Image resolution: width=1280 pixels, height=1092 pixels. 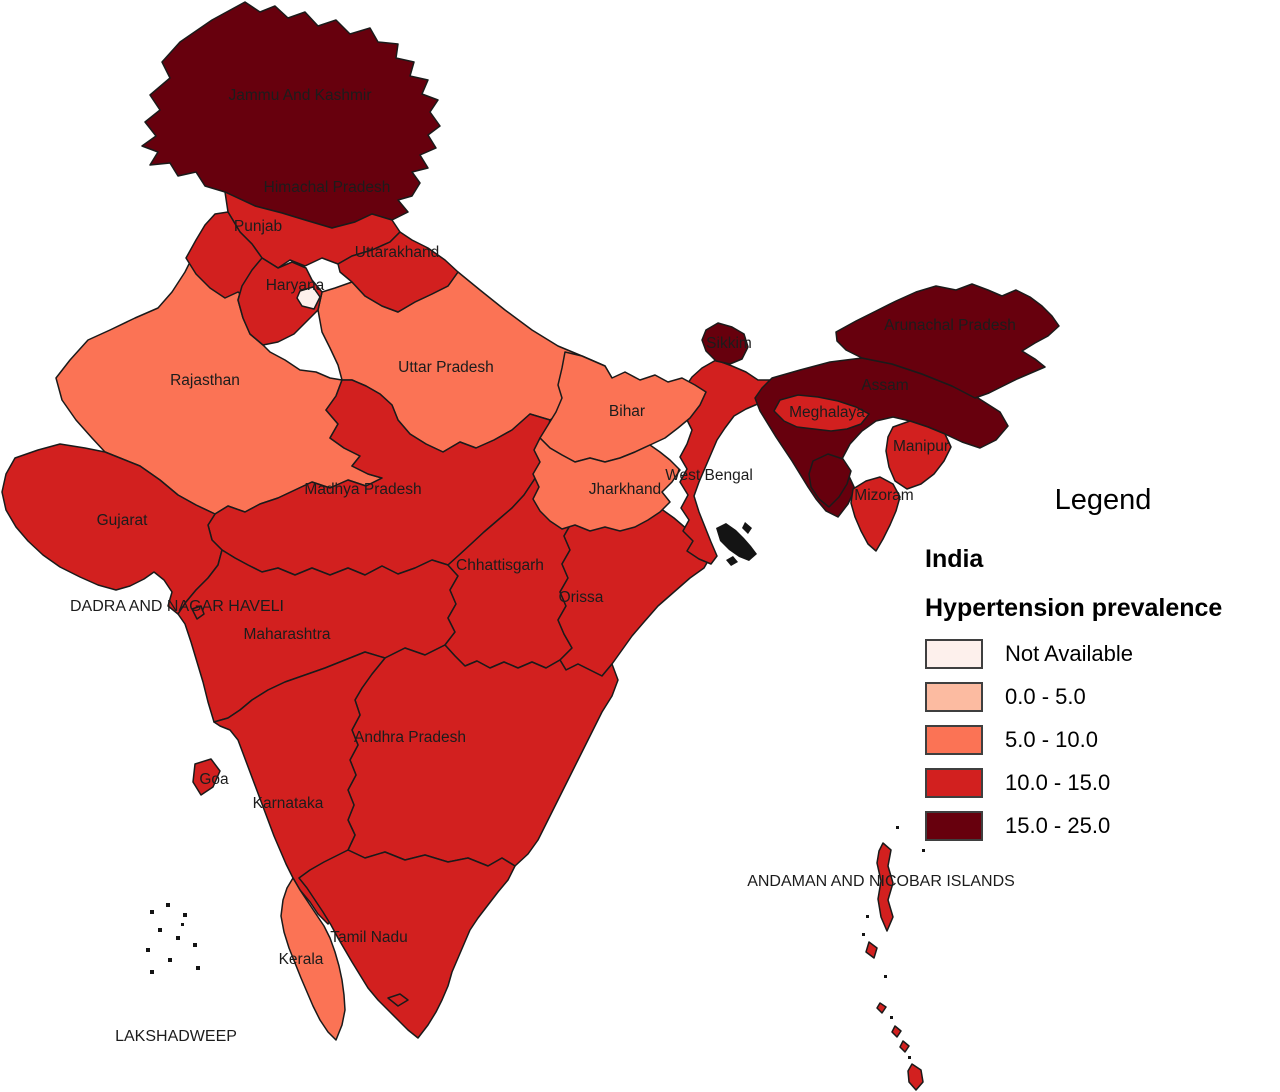 I want to click on region-label-arunachal-pradesh: Arunachal Pradesh, so click(x=950, y=325).